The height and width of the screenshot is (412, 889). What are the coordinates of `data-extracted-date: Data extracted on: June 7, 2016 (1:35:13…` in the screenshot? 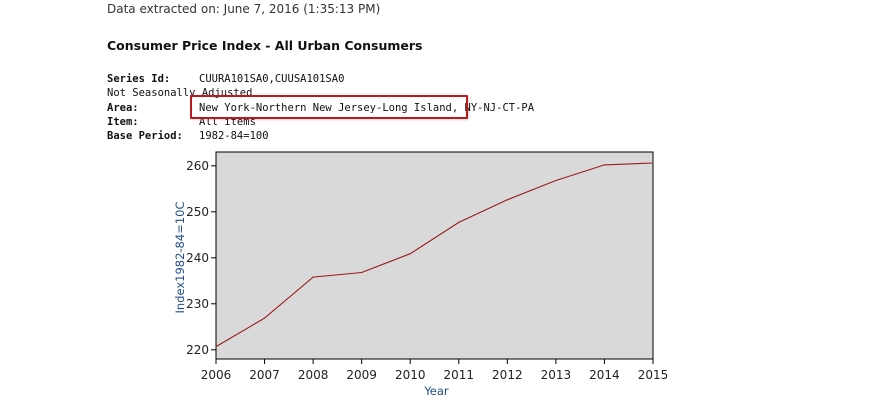 It's located at (244, 9).